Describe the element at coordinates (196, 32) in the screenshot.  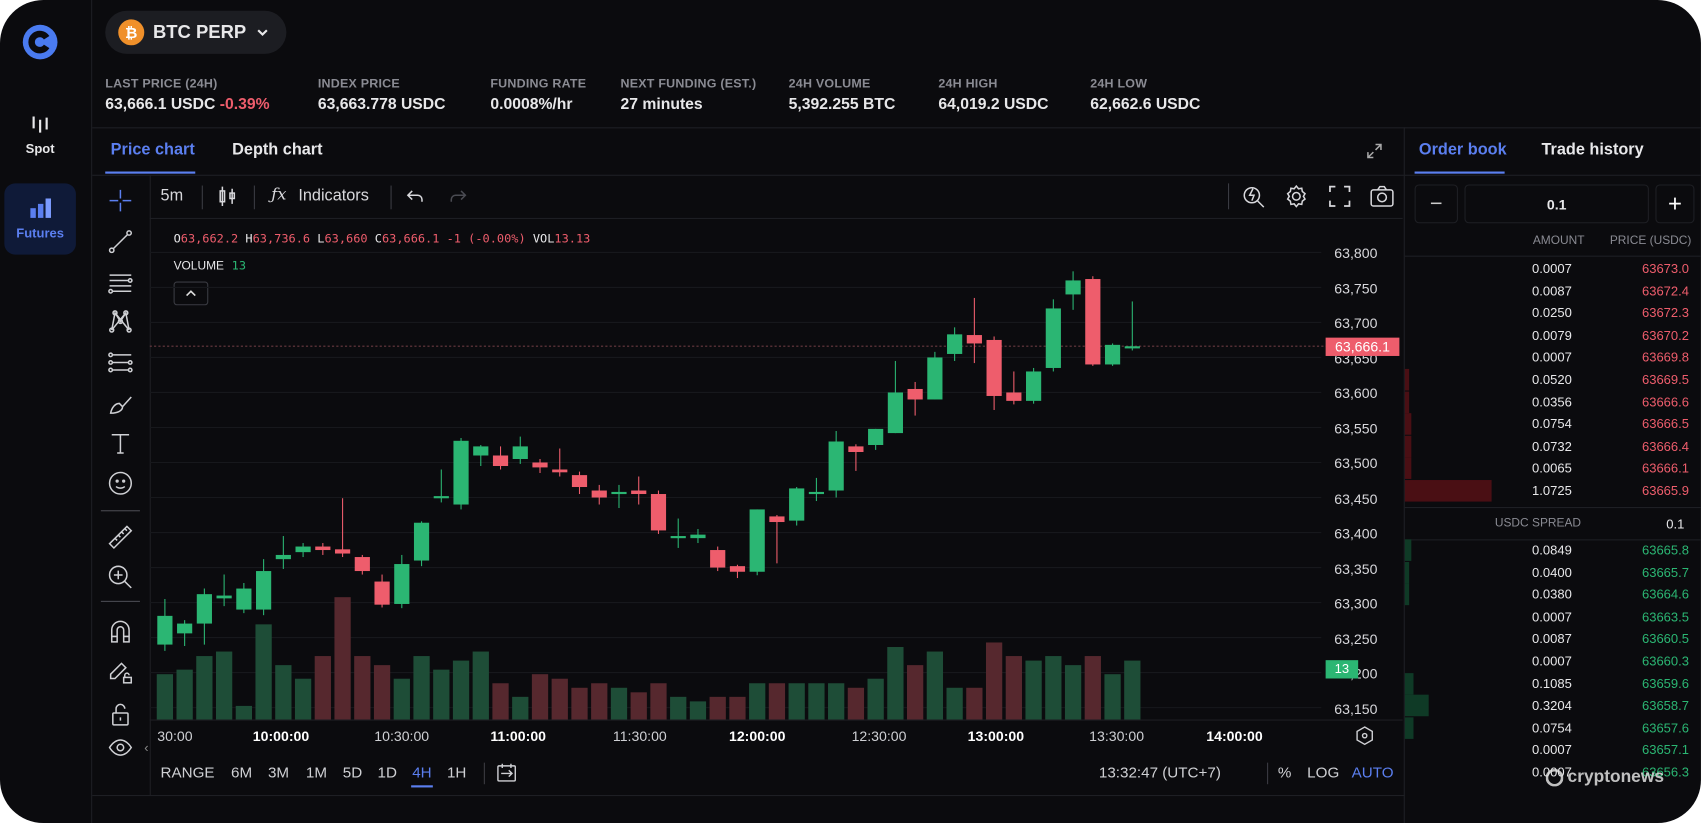
I see `market-selector: ₿ BTC PERP` at that location.